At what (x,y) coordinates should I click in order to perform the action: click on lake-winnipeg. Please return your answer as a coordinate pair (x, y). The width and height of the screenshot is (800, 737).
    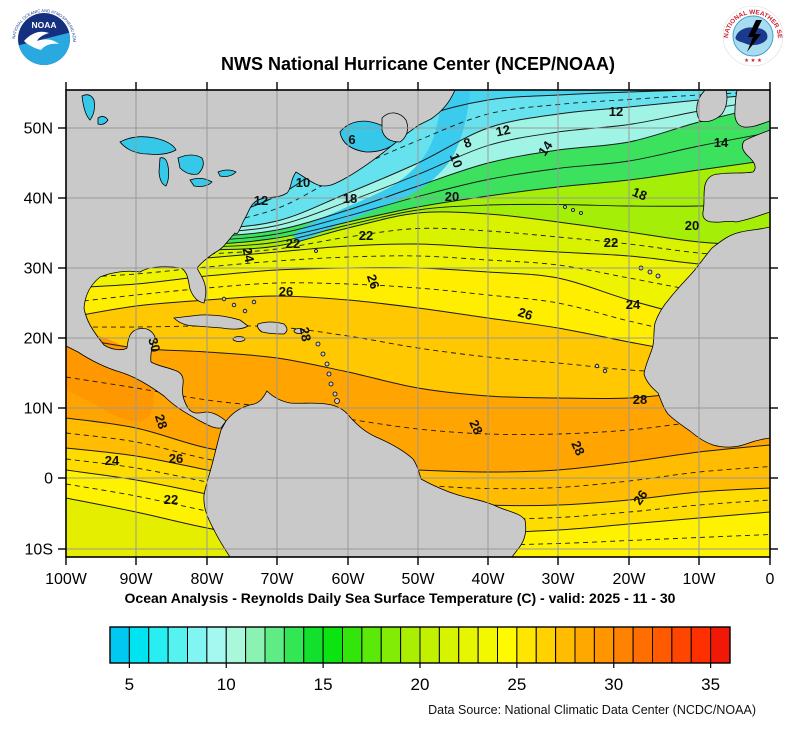
    Looking at the image, I should click on (88, 107).